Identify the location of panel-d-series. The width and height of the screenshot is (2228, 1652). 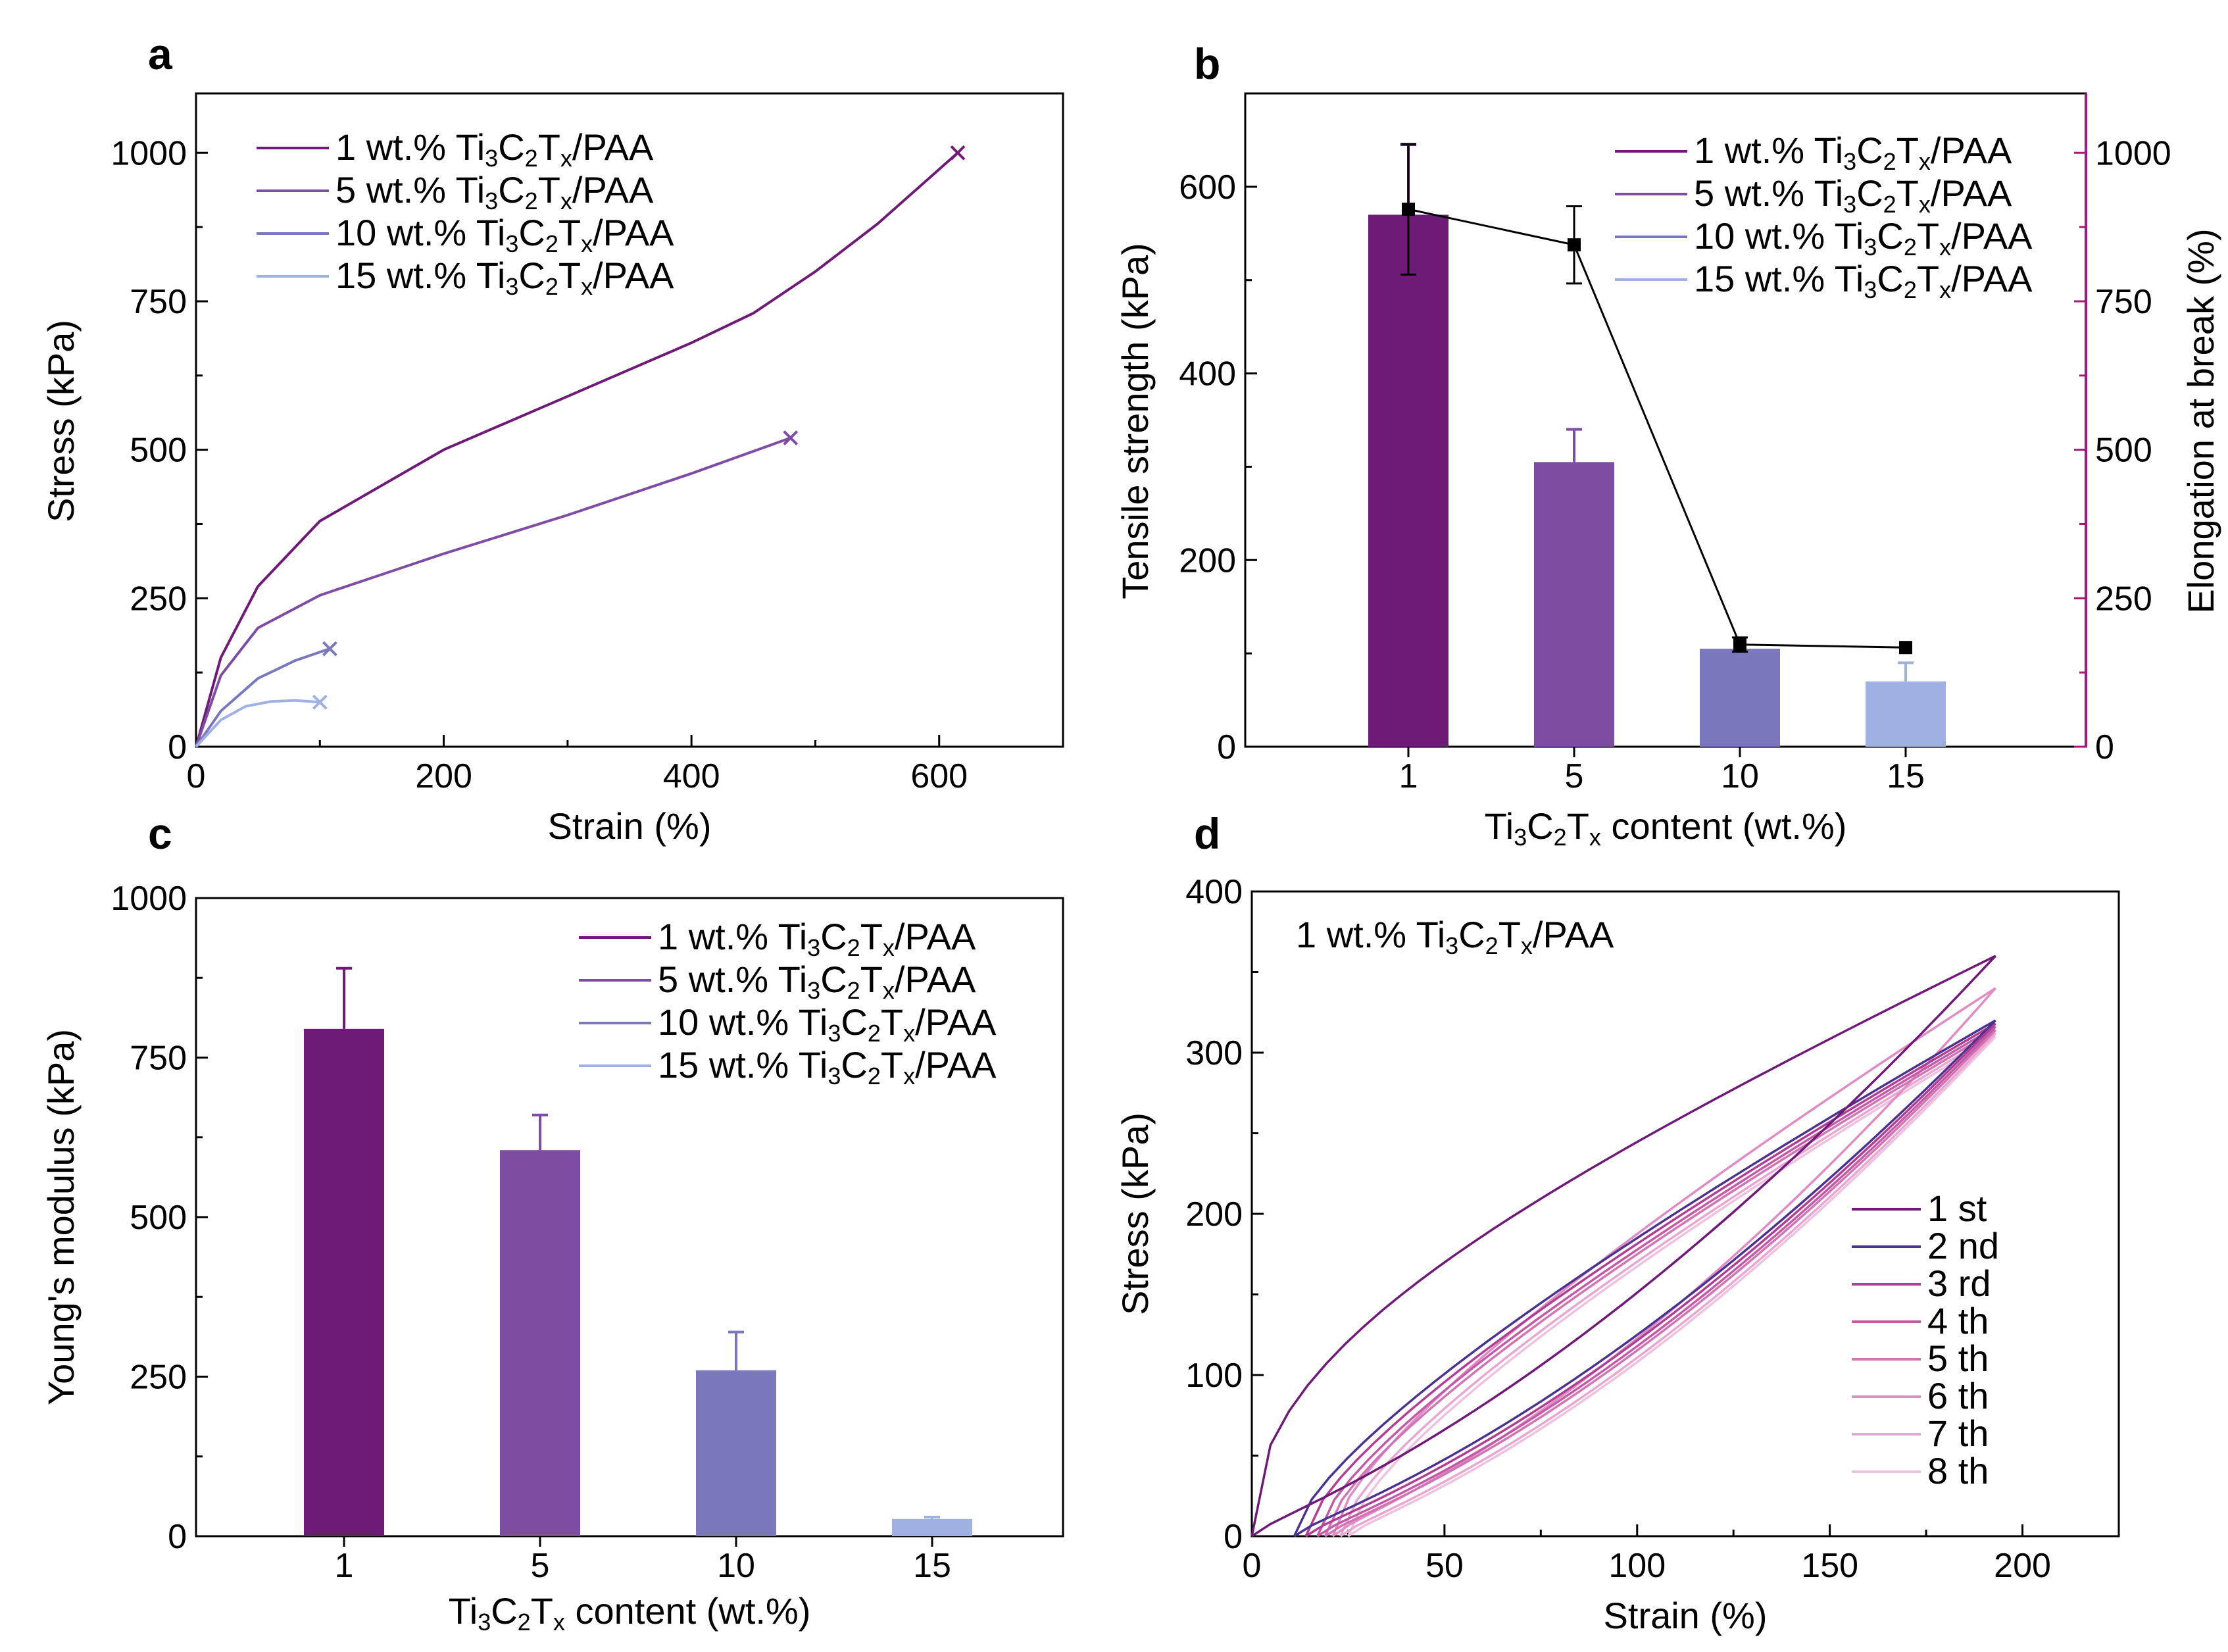
(1623, 1247).